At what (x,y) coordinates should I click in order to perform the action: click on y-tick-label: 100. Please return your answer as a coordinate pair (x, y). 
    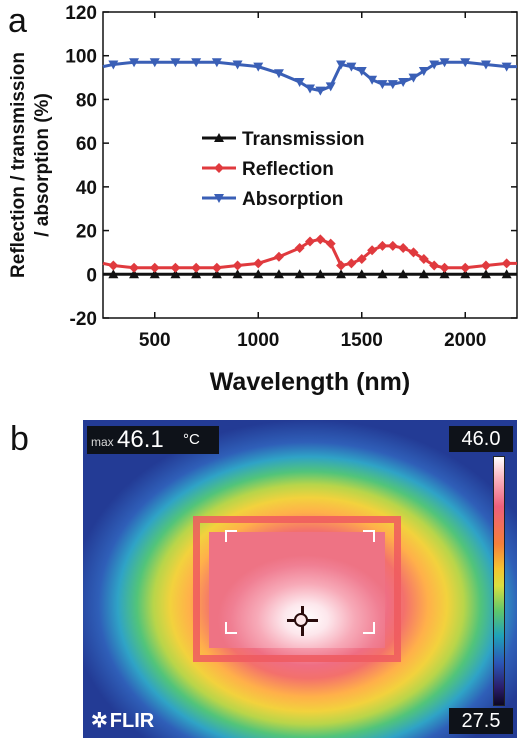
    Looking at the image, I should click on (81, 57).